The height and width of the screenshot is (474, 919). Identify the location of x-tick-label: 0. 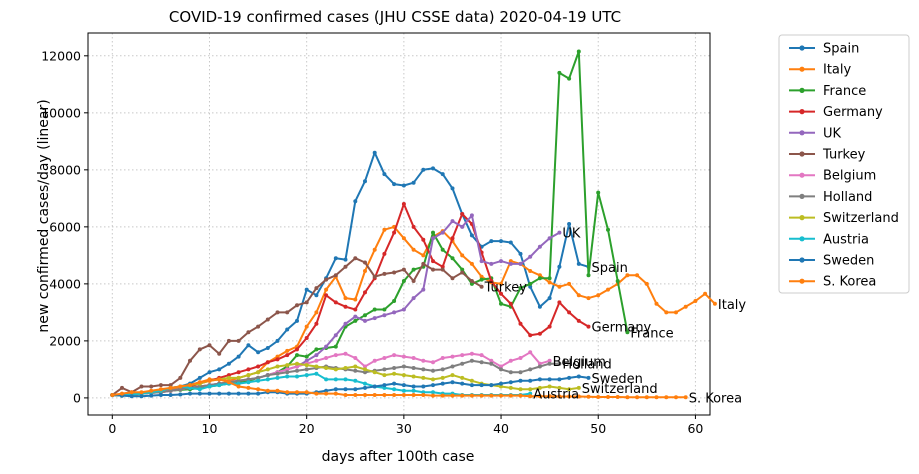
(112, 428).